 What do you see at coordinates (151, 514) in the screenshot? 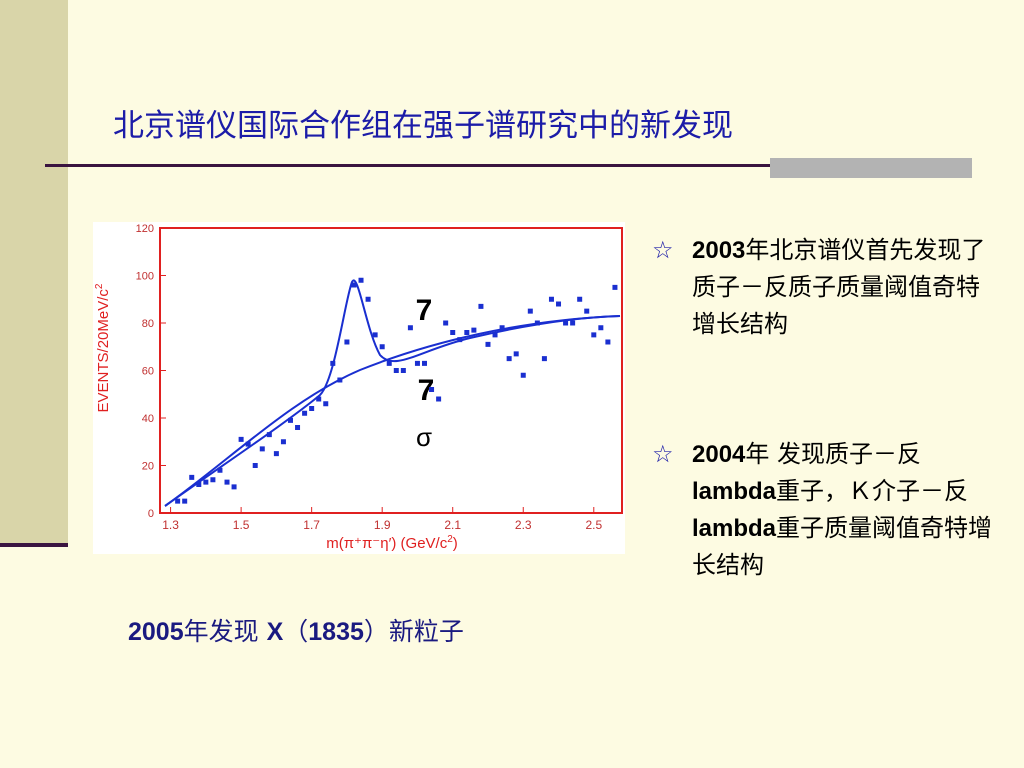
I see `y-tick-label: 0` at bounding box center [151, 514].